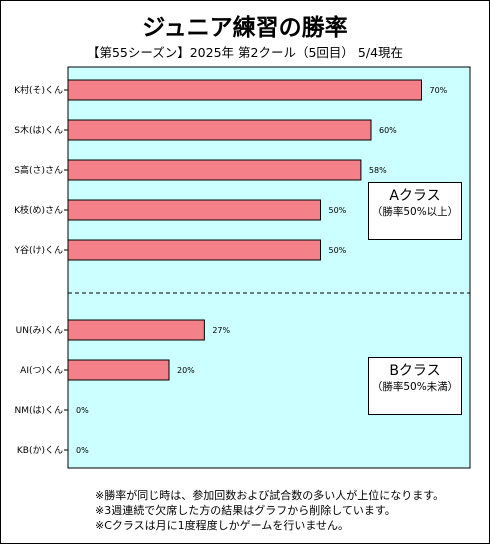 The width and height of the screenshot is (490, 544). What do you see at coordinates (245, 52) in the screenshot?
I see `chart-subtitle: 【第55シーズン】2025年 第2クール（5回目） 5/4現在` at bounding box center [245, 52].